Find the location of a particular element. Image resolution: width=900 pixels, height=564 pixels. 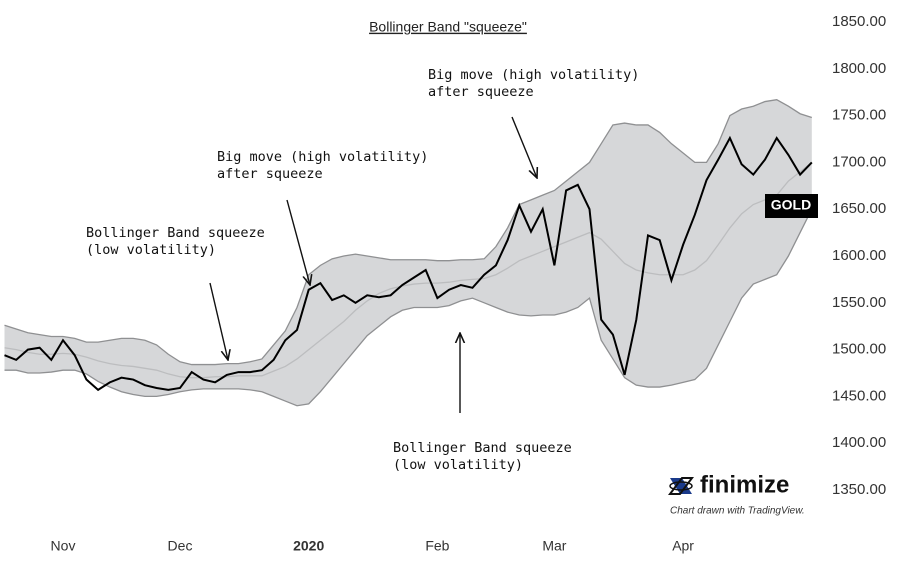

x-tick-label: Dec is located at coordinates (180, 546).